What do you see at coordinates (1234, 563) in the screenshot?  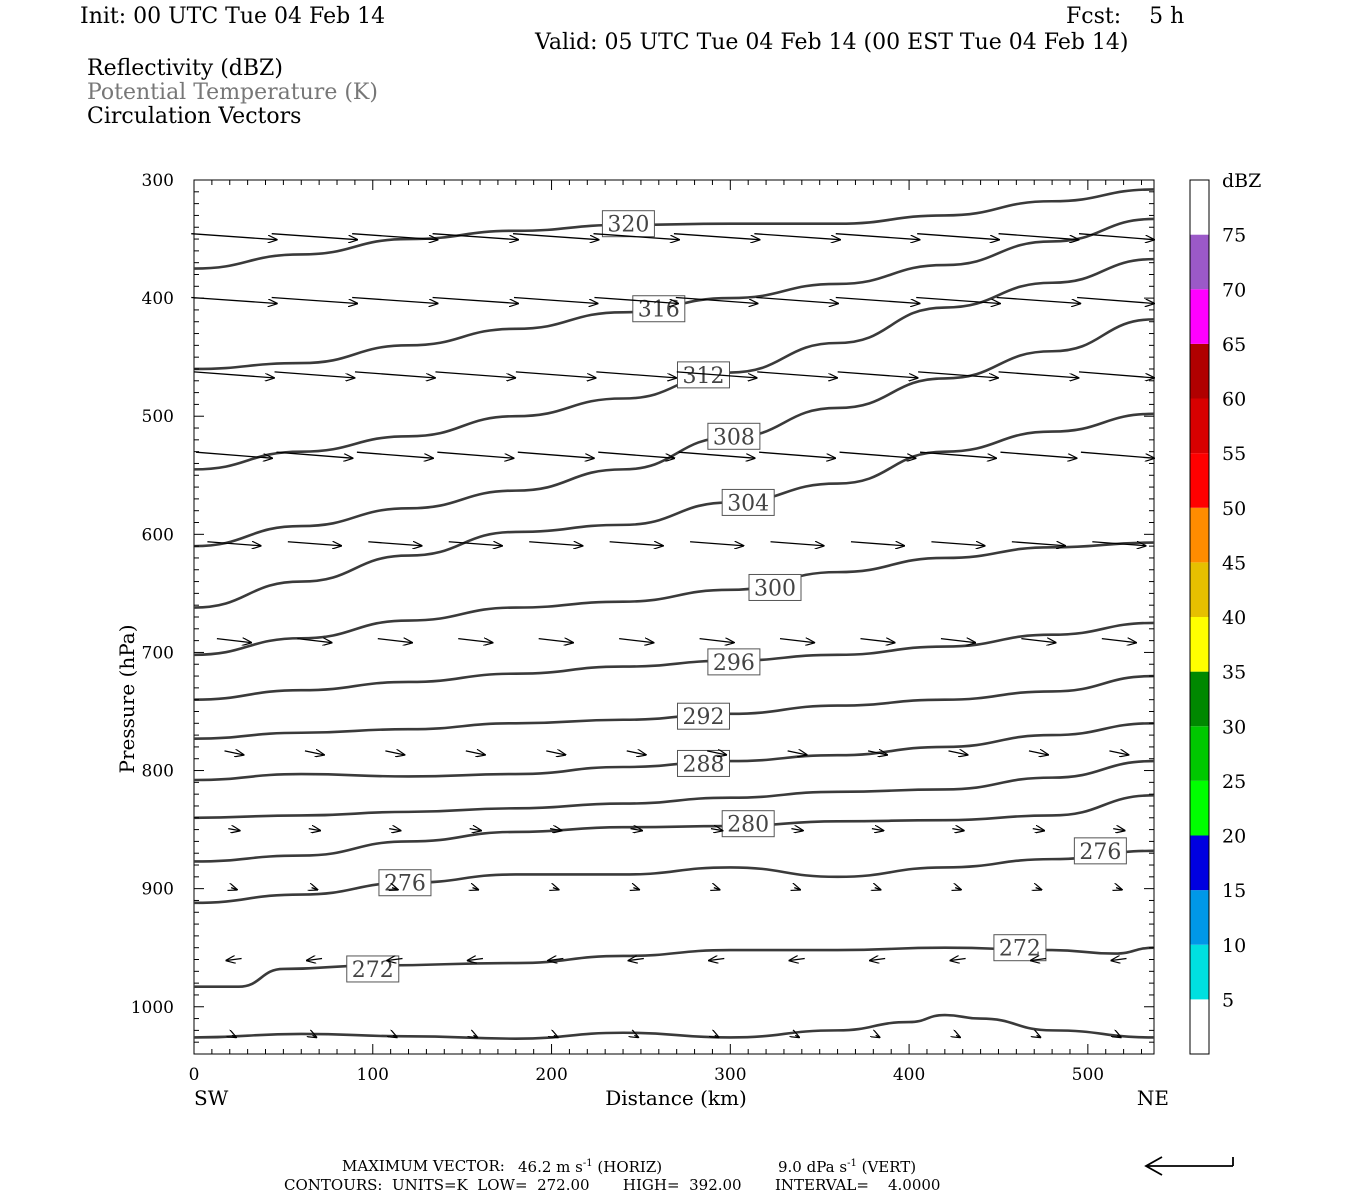 I see `colorbar-label: 45` at bounding box center [1234, 563].